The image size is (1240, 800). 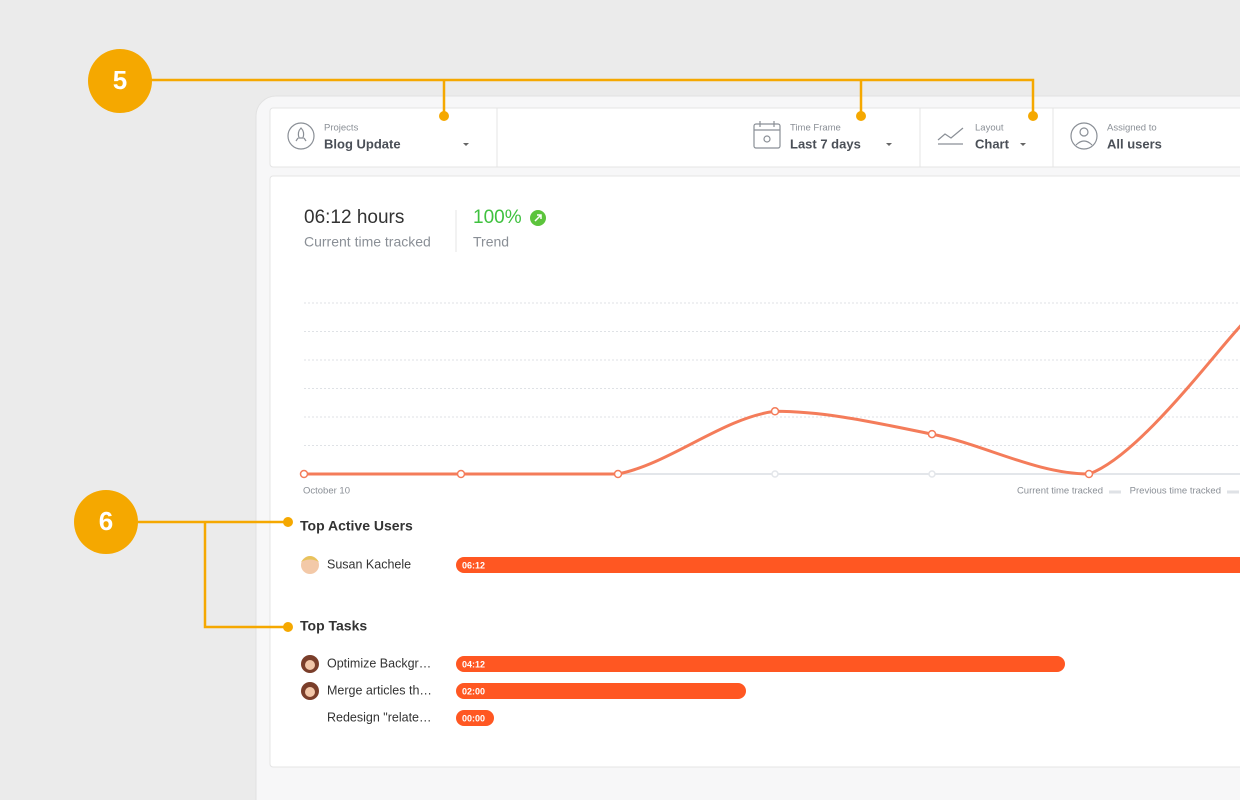 What do you see at coordinates (473, 565) in the screenshot?
I see `bar-label: 06:12` at bounding box center [473, 565].